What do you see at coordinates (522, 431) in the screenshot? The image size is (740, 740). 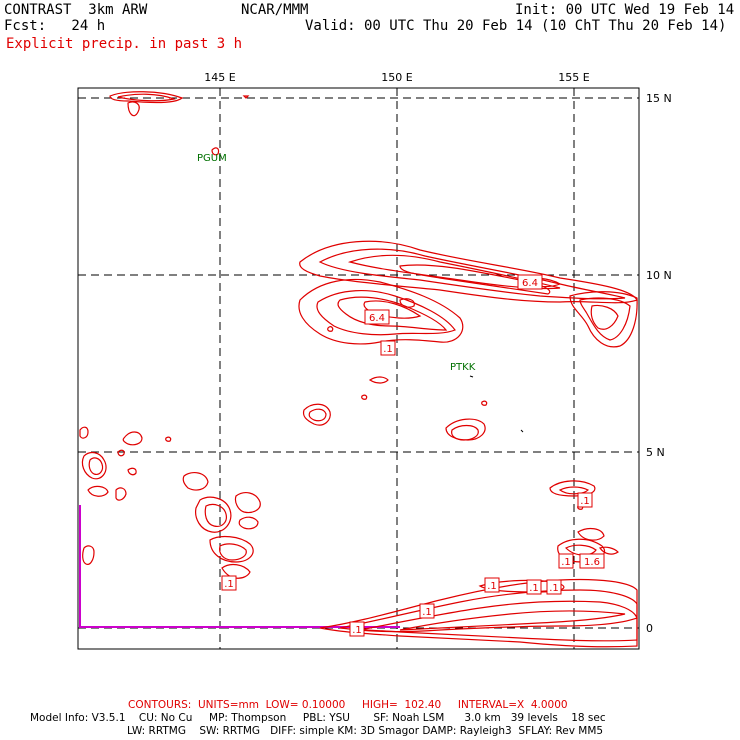 I see `island-marker` at bounding box center [522, 431].